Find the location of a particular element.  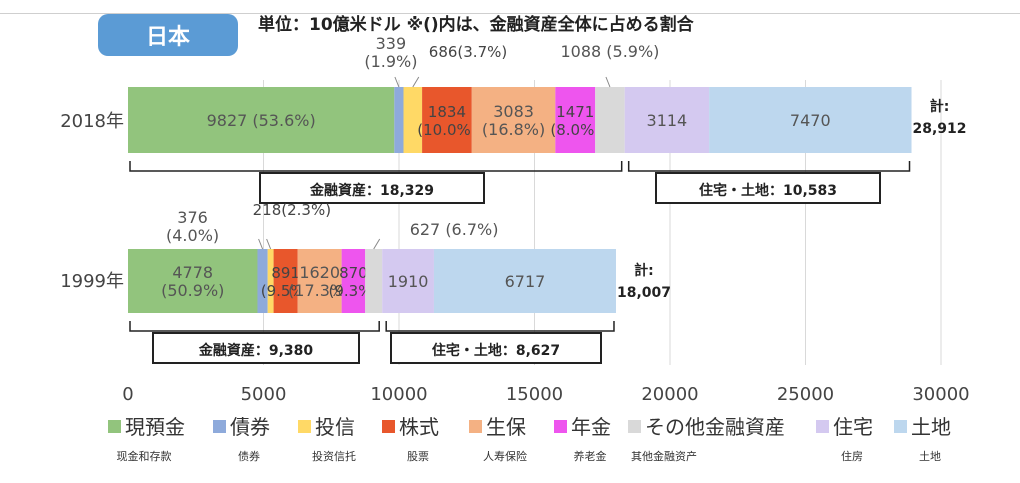

data-label-bond: 376 (4.0%) is located at coordinates (192, 226).